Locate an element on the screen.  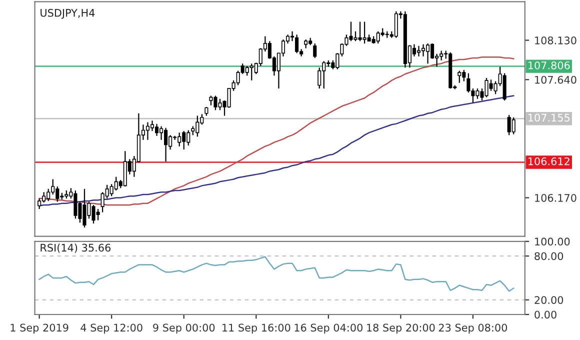
y-tick-label: 107.640 is located at coordinates (555, 80).